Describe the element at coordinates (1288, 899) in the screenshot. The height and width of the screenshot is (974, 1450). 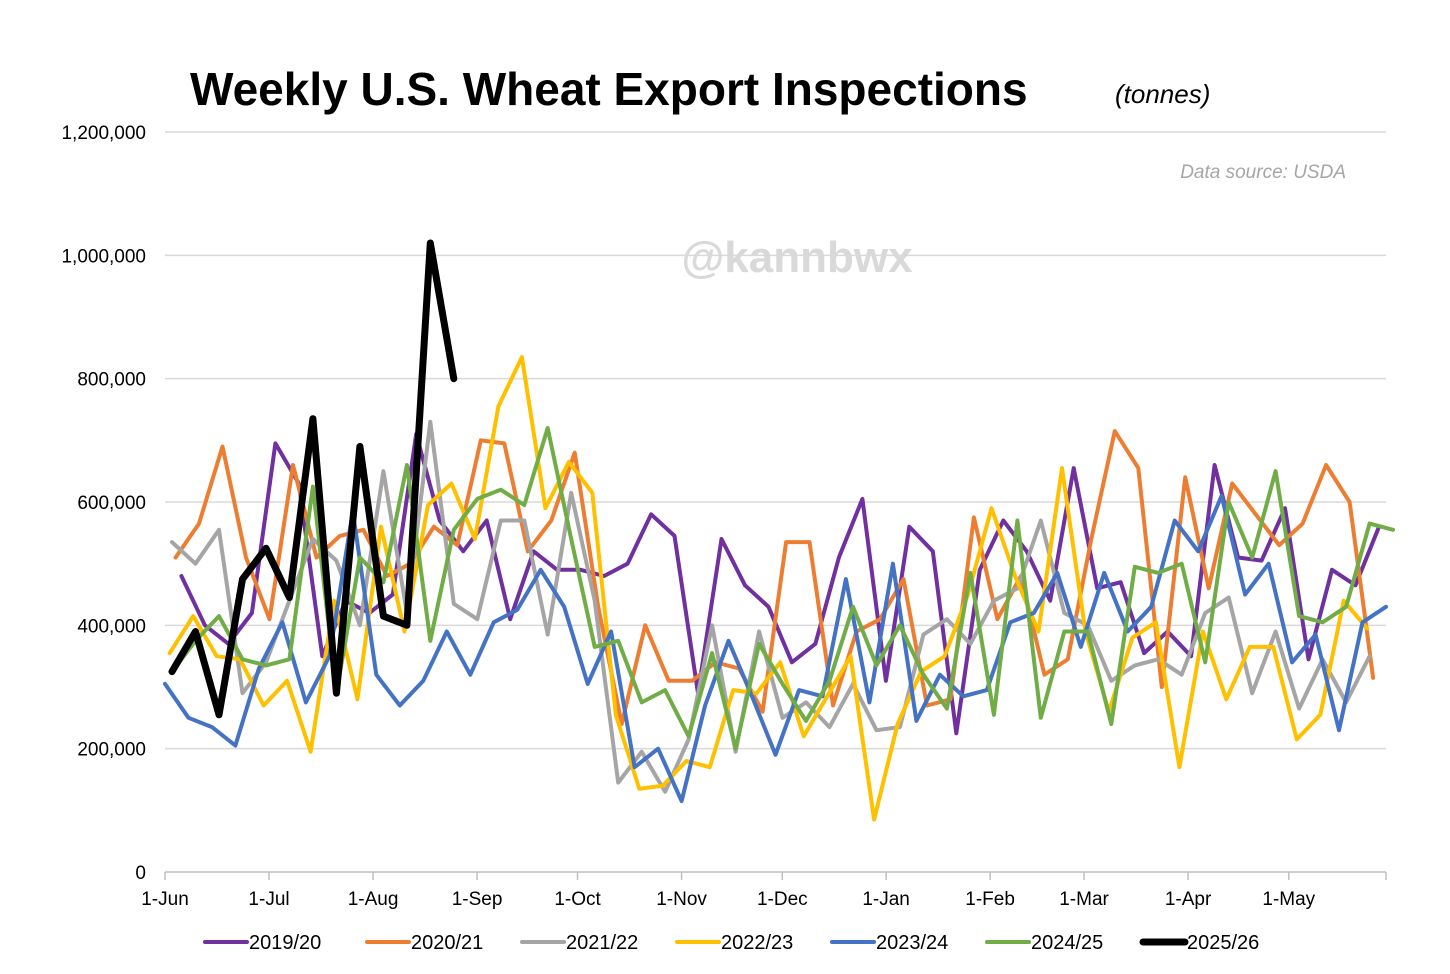
I see `x-tick-label: 1-May` at that location.